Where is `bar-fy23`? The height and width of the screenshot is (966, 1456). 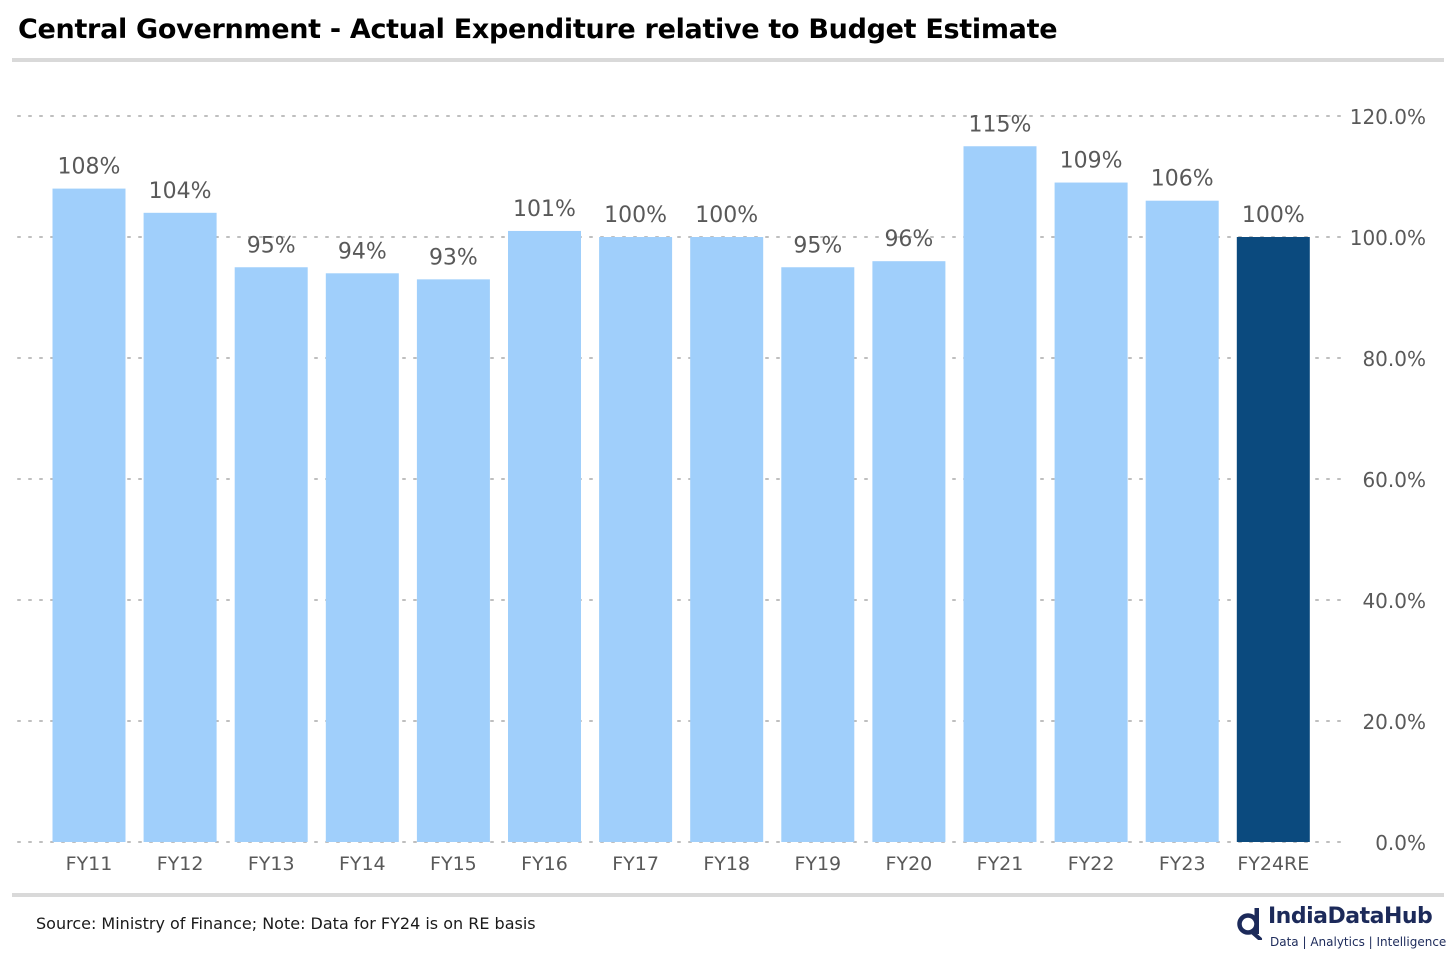 bar-fy23 is located at coordinates (1182, 521).